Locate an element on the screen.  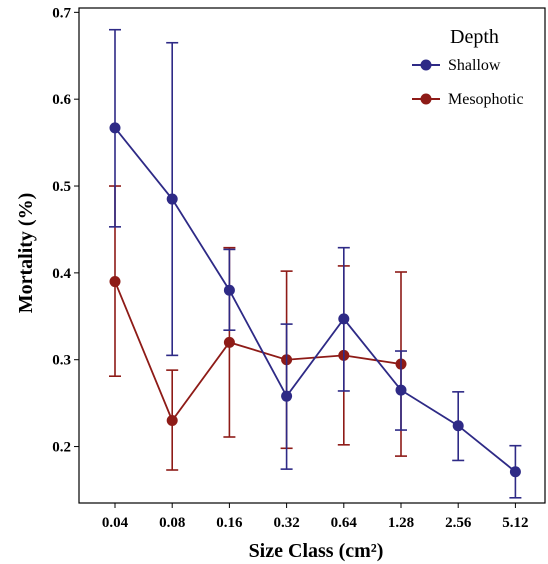
x-tick-label: 2.56 is located at coordinates (458, 523).